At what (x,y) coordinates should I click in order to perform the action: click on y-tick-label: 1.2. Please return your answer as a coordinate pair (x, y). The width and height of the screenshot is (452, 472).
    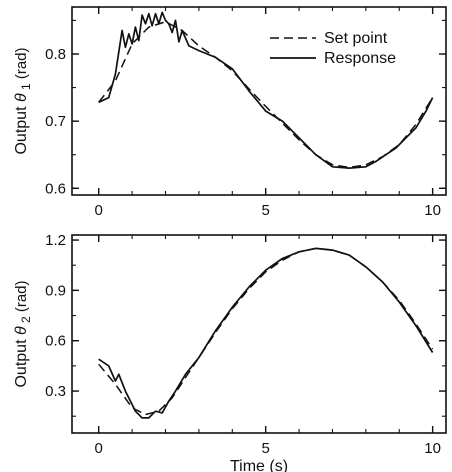
    Looking at the image, I should click on (55, 240).